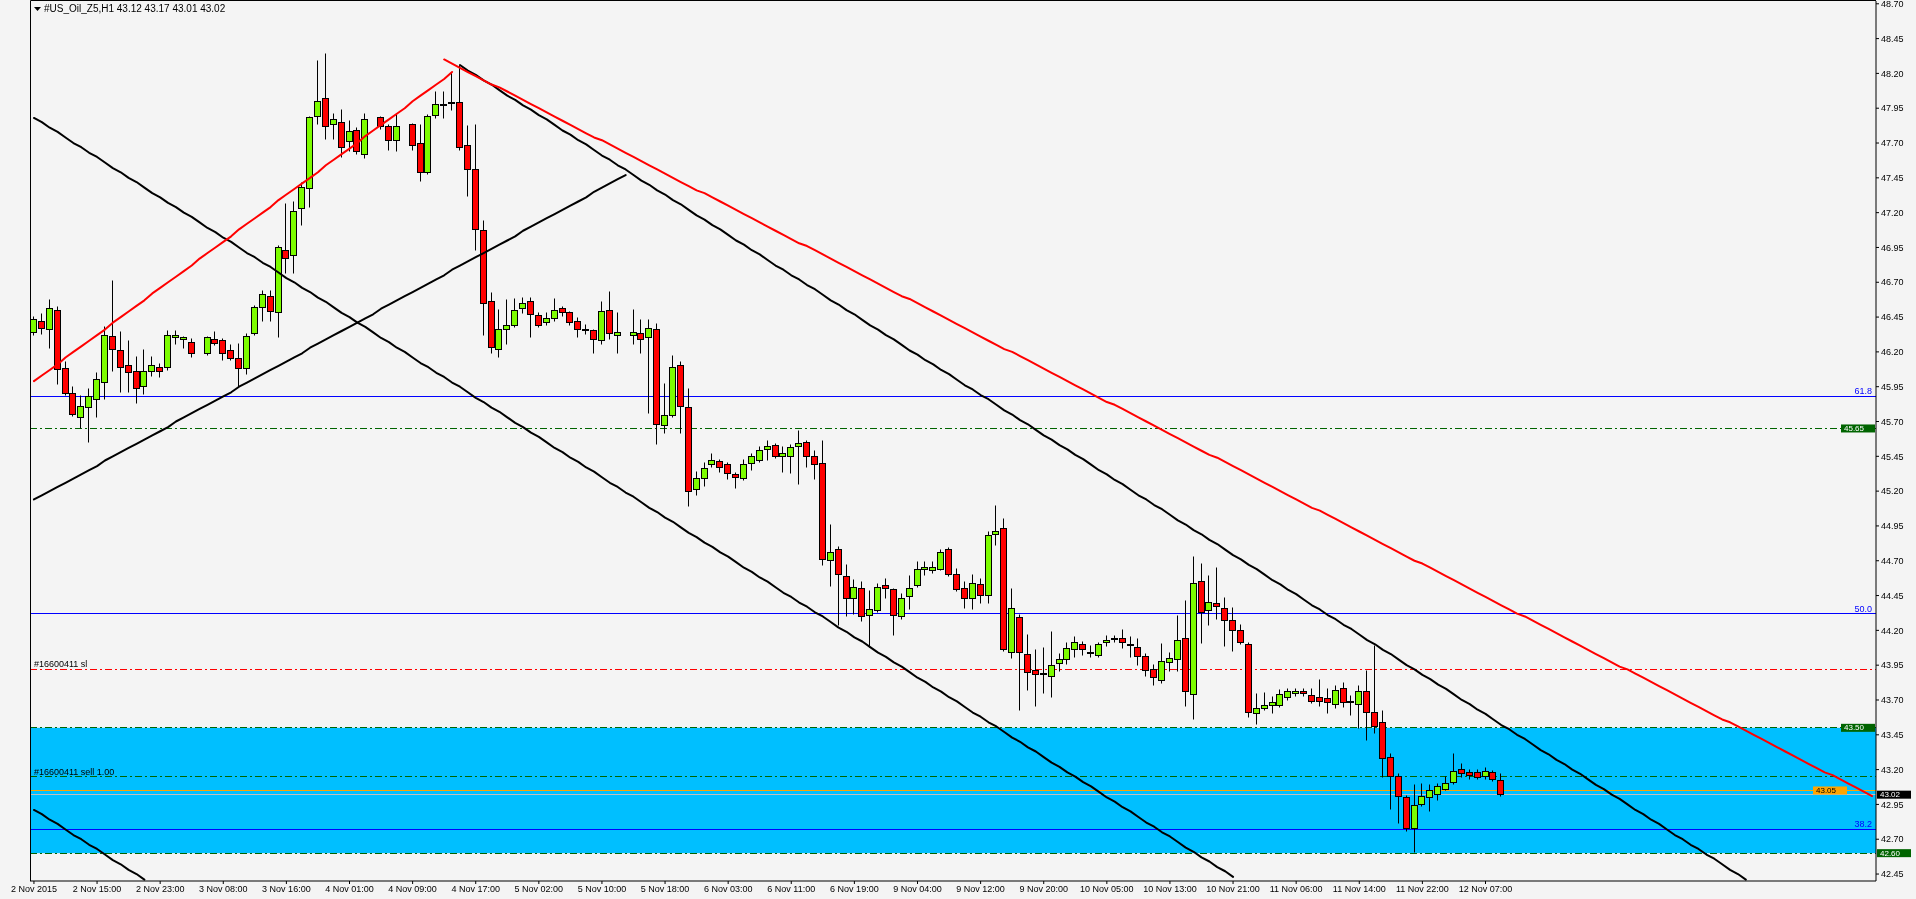 Image resolution: width=1916 pixels, height=899 pixels. I want to click on x-tick-label: 9 Nov 04:00, so click(917, 889).